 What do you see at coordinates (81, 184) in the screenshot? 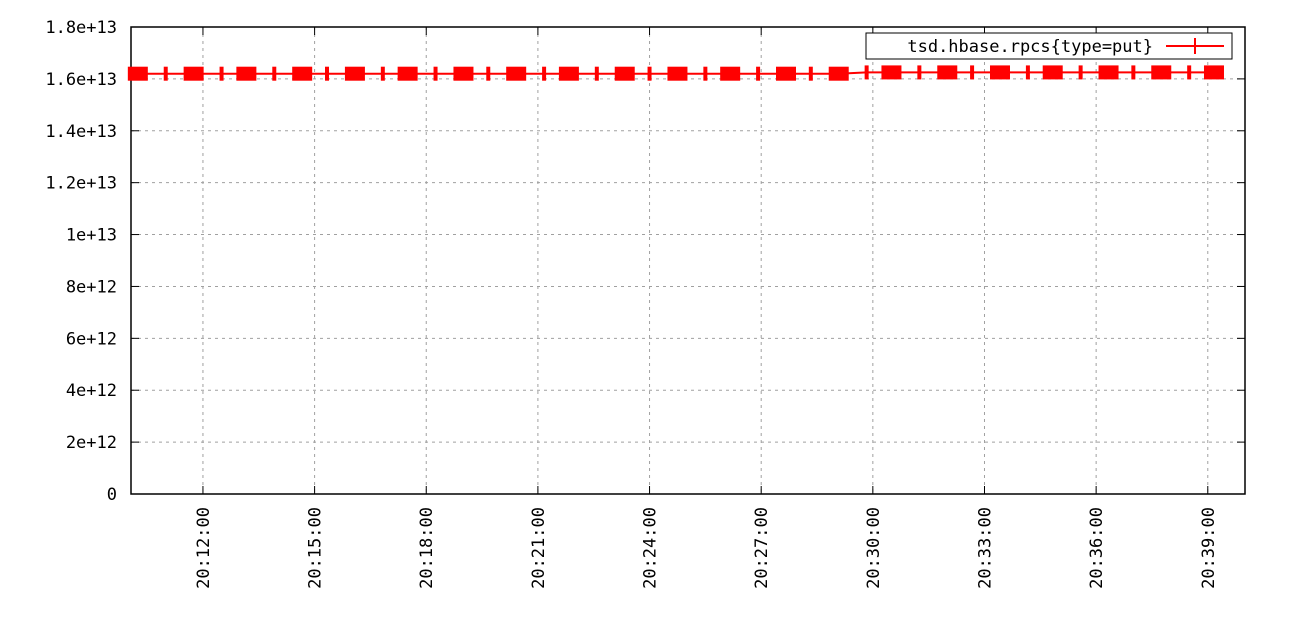
I see `y-tick-label: 1.2e+13` at bounding box center [81, 184].